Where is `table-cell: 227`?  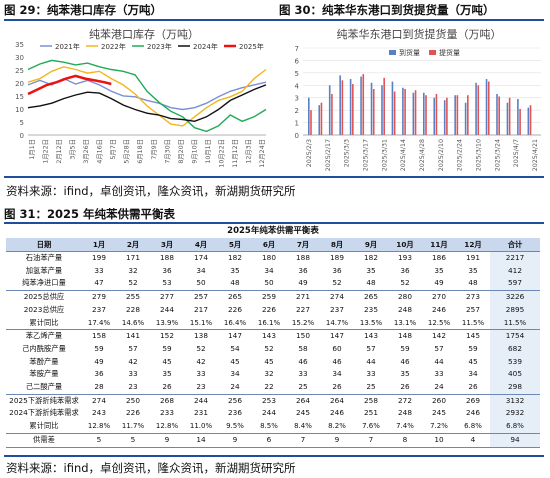 table-cell: 227 is located at coordinates (303, 309).